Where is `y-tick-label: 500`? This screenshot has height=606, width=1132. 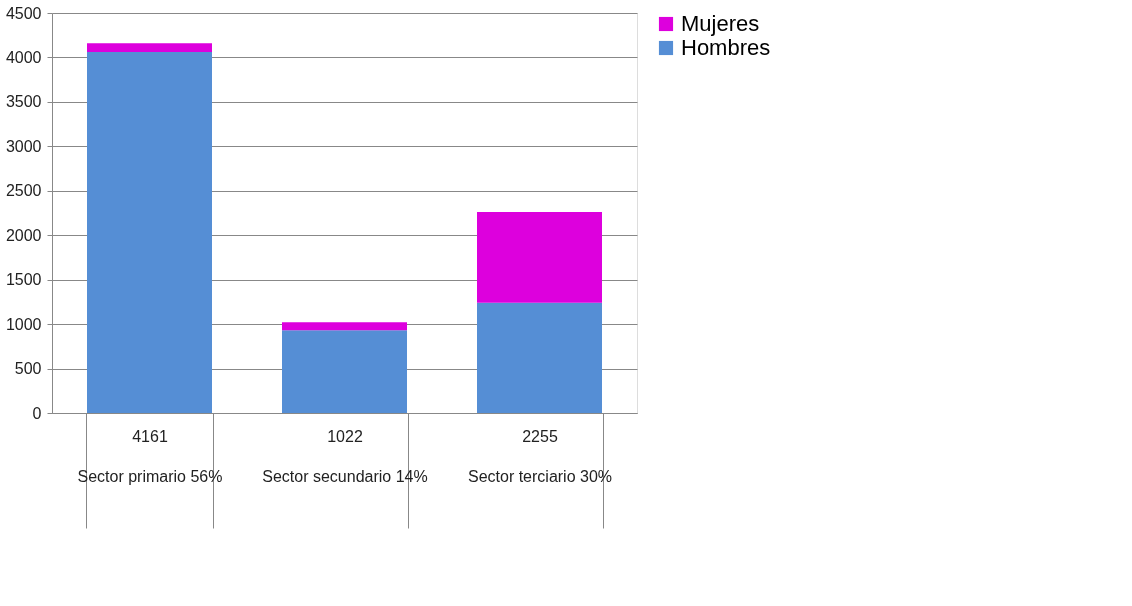
y-tick-label: 500 is located at coordinates (28, 369).